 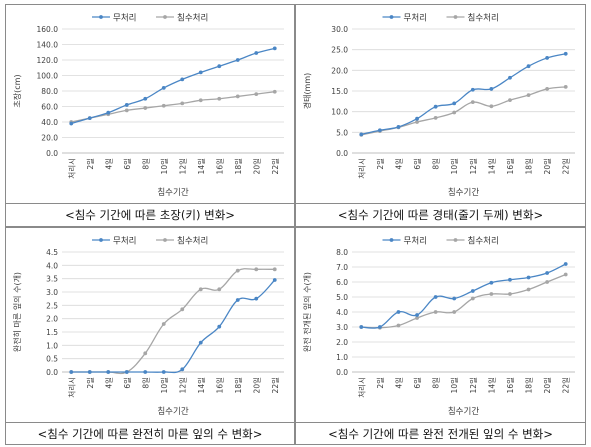 What do you see at coordinates (440, 433) in the screenshot?
I see `caption-expanded-leaves-text: <침수 기간에 따른 완전 전개된 잎의 수 변화>` at bounding box center [440, 433].